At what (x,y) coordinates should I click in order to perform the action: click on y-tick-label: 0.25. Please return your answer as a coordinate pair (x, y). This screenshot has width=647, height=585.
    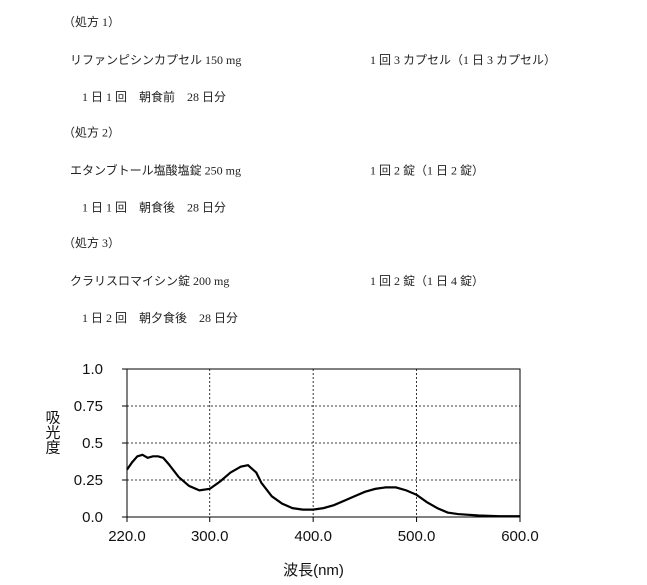
    Looking at the image, I should click on (88, 480).